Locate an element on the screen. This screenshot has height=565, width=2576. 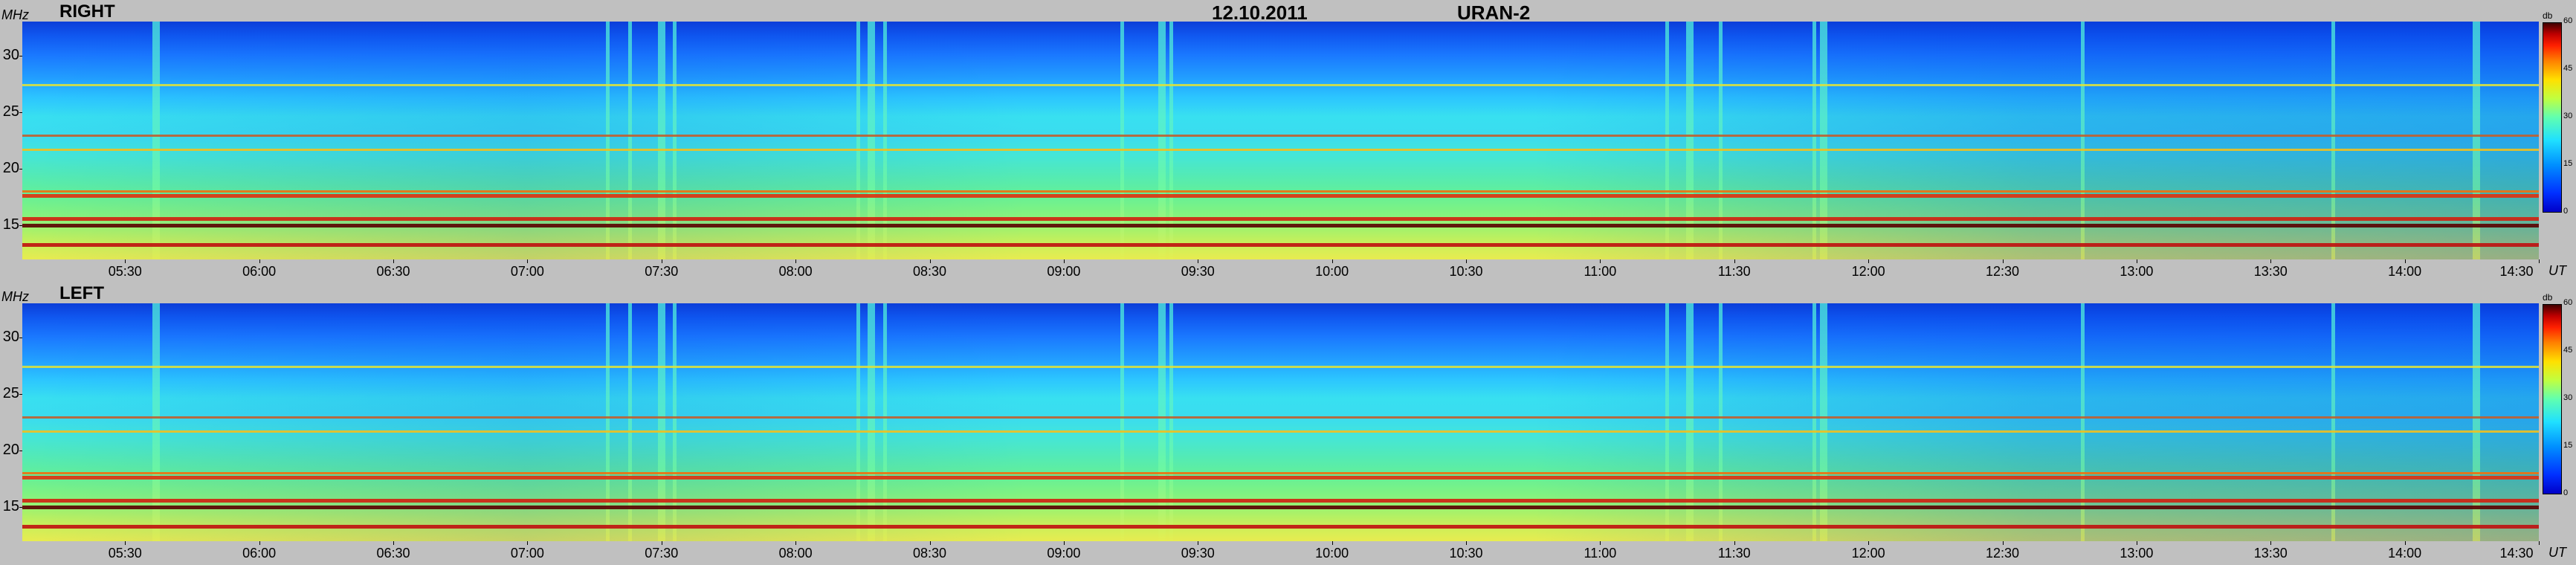
y-tick-label: 20 is located at coordinates (10, 450).